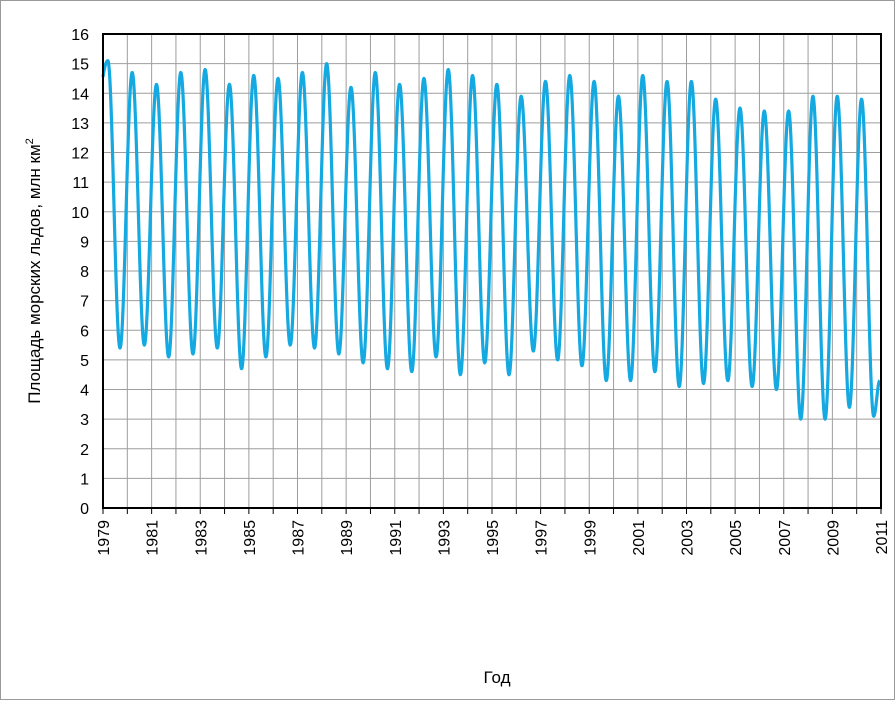 This screenshot has width=895, height=705. Describe the element at coordinates (80, 94) in the screenshot. I see `y-tick-label: 14` at that location.